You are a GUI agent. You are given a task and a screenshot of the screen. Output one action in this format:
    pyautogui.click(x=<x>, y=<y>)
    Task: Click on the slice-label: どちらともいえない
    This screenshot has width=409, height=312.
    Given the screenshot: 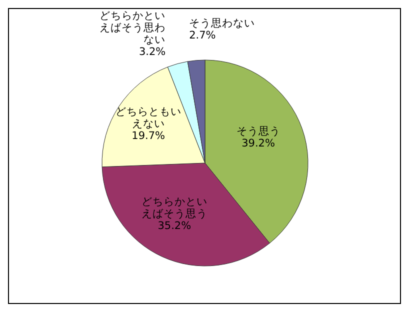 What is the action you would take?
    pyautogui.click(x=148, y=118)
    